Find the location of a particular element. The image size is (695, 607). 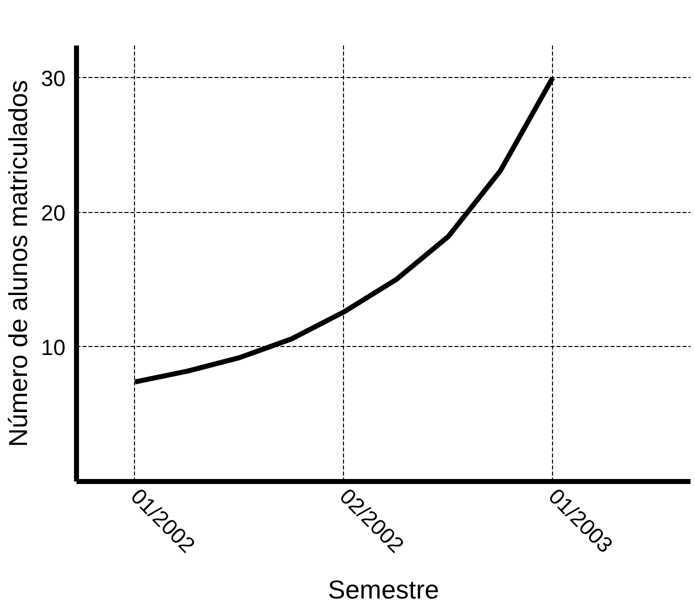

y-tick-label: 30 is located at coordinates (53, 78).